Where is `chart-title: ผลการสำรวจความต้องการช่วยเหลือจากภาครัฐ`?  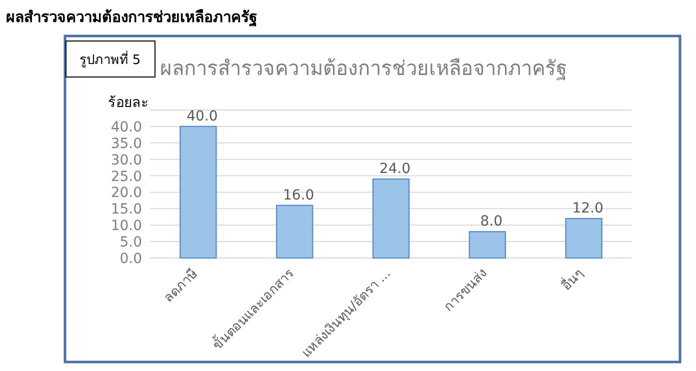 chart-title: ผลการสำรวจความต้องการช่วยเหลือจากภาครัฐ is located at coordinates (363, 68).